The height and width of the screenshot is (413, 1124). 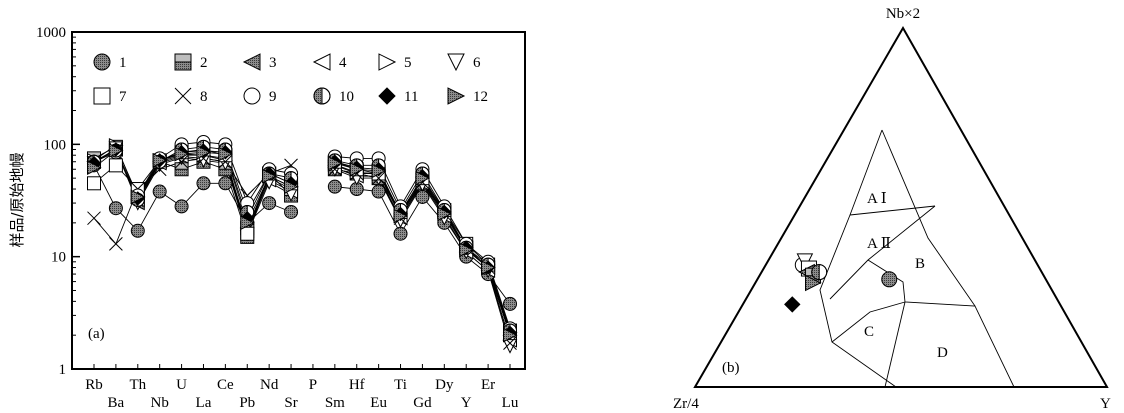 What do you see at coordinates (58, 258) in the screenshot?
I see `a-y-tick-label: 10` at bounding box center [58, 258].